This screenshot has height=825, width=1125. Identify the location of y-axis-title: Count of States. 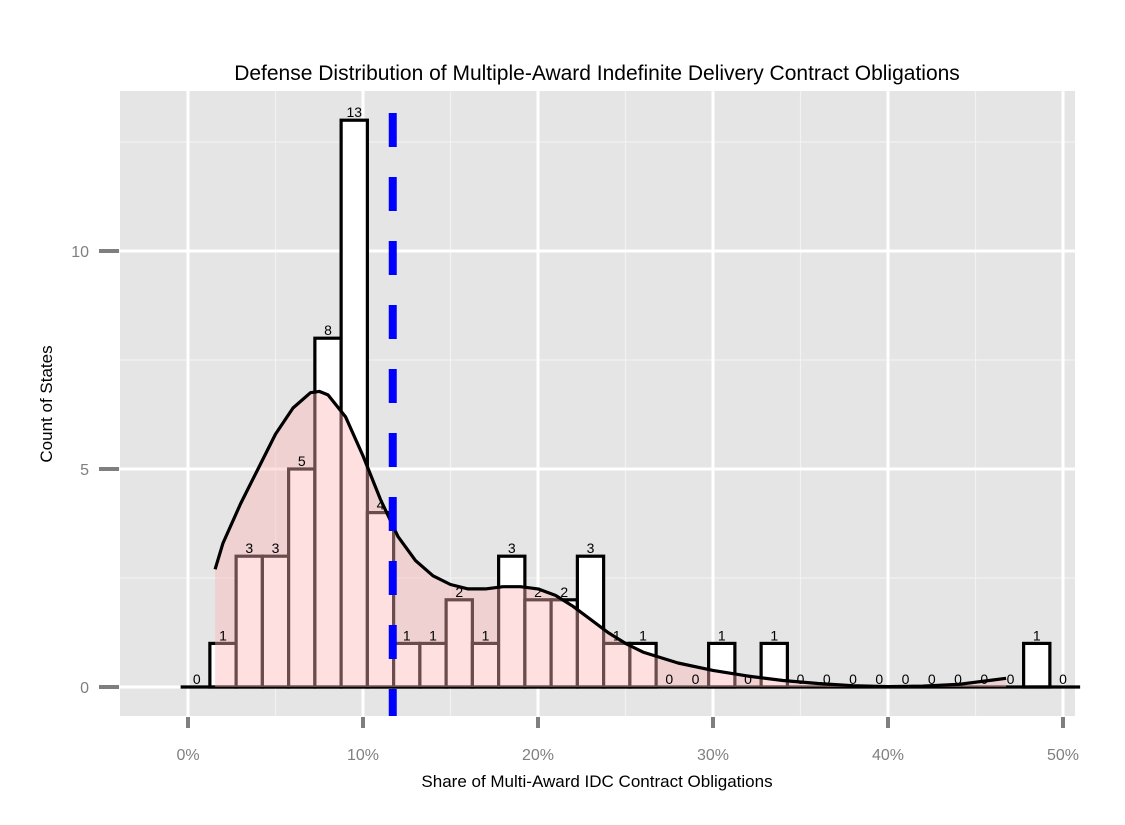
(46, 403).